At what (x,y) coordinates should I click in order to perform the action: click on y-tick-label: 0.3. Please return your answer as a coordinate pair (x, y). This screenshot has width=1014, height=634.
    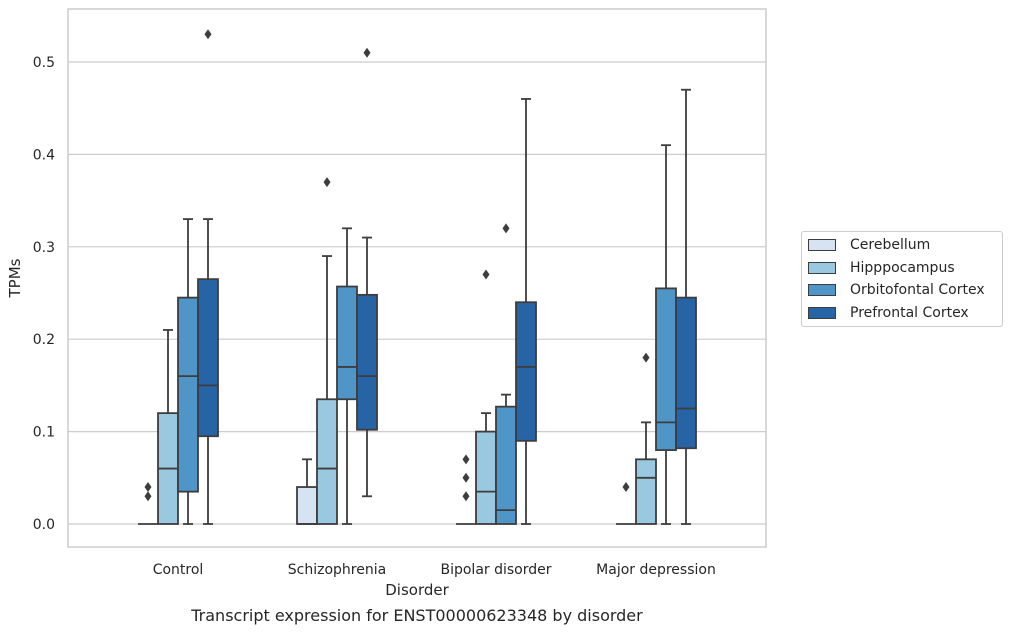
    Looking at the image, I should click on (44, 248).